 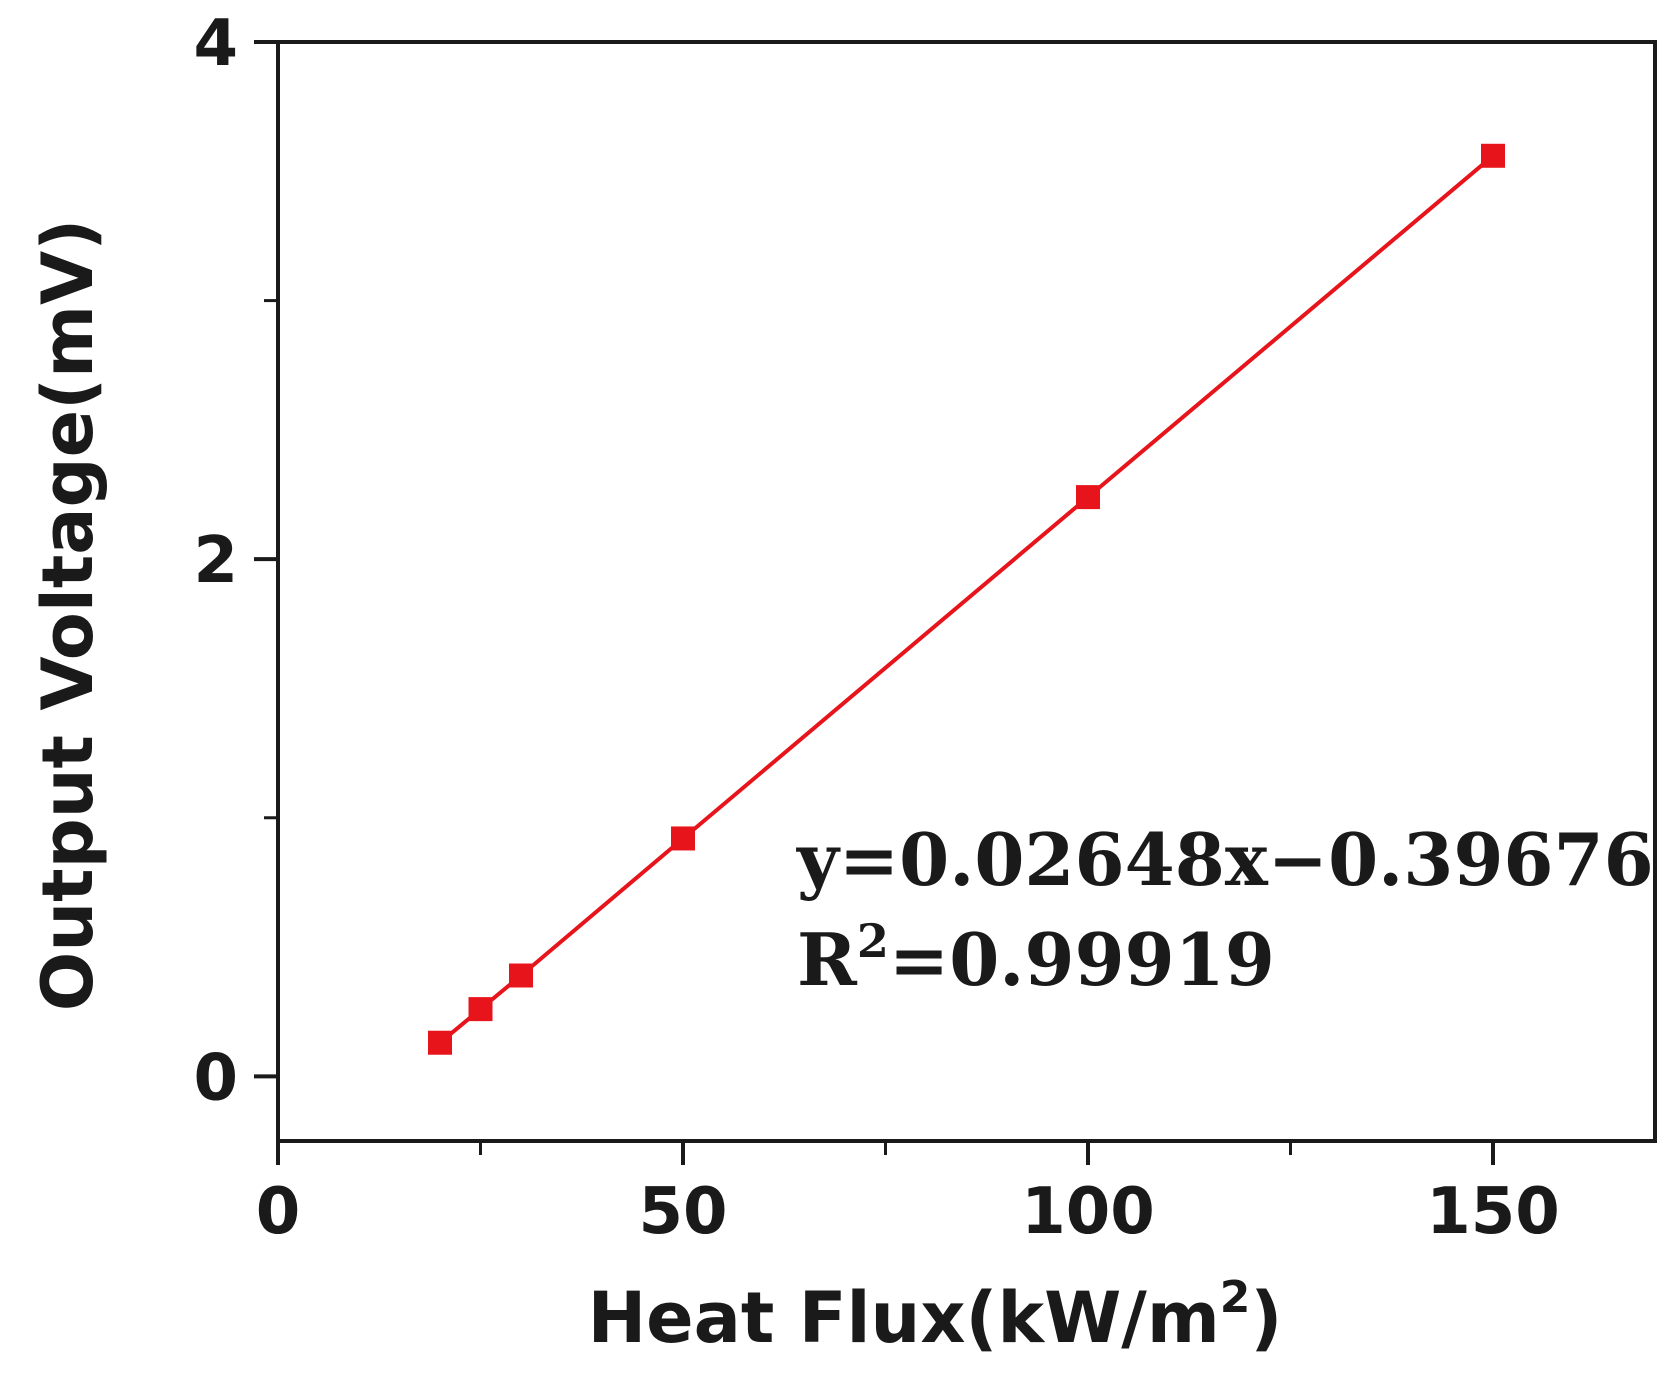 What do you see at coordinates (68, 615) in the screenshot?
I see `y-axis-title: Output Voltage(mV)` at bounding box center [68, 615].